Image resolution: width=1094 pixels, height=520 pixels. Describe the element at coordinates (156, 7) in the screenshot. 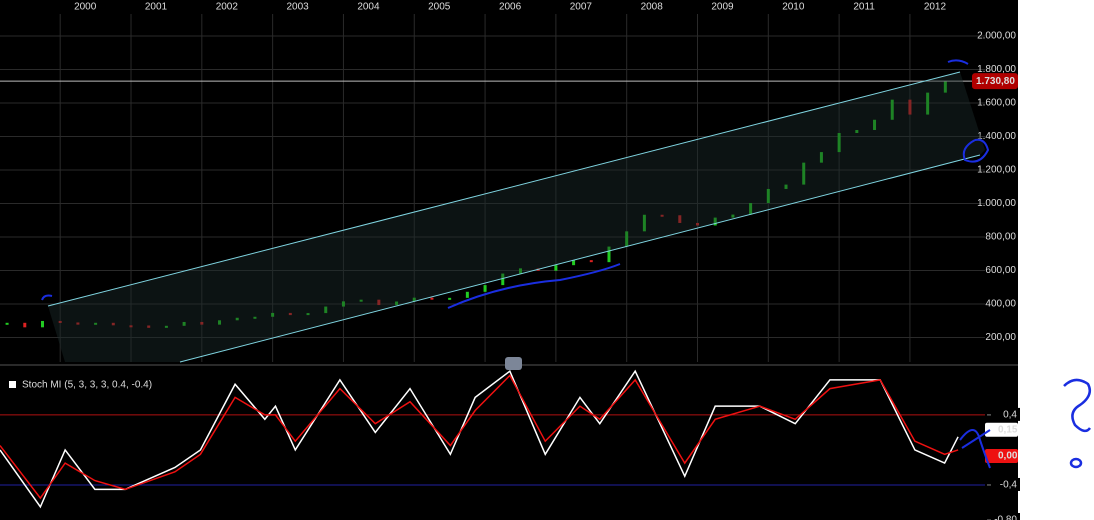

I see `x-tick-label: 2001` at that location.